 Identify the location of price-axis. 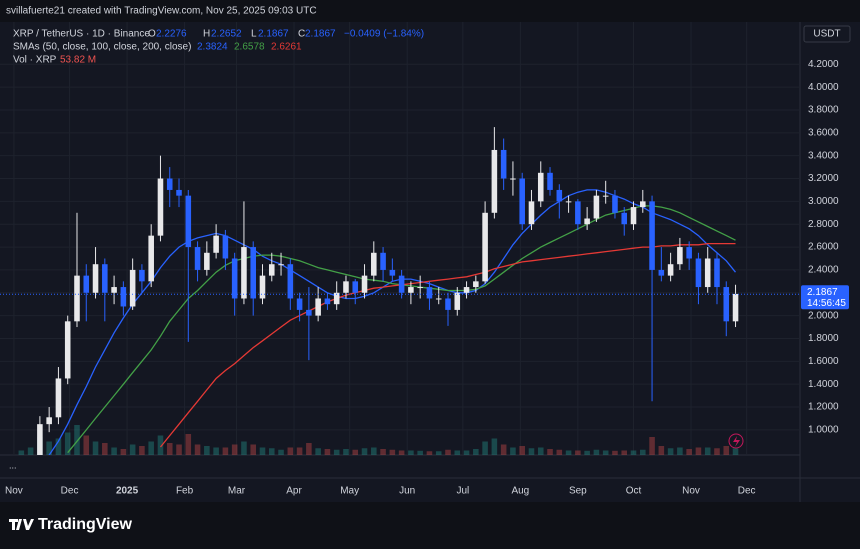
(830, 262).